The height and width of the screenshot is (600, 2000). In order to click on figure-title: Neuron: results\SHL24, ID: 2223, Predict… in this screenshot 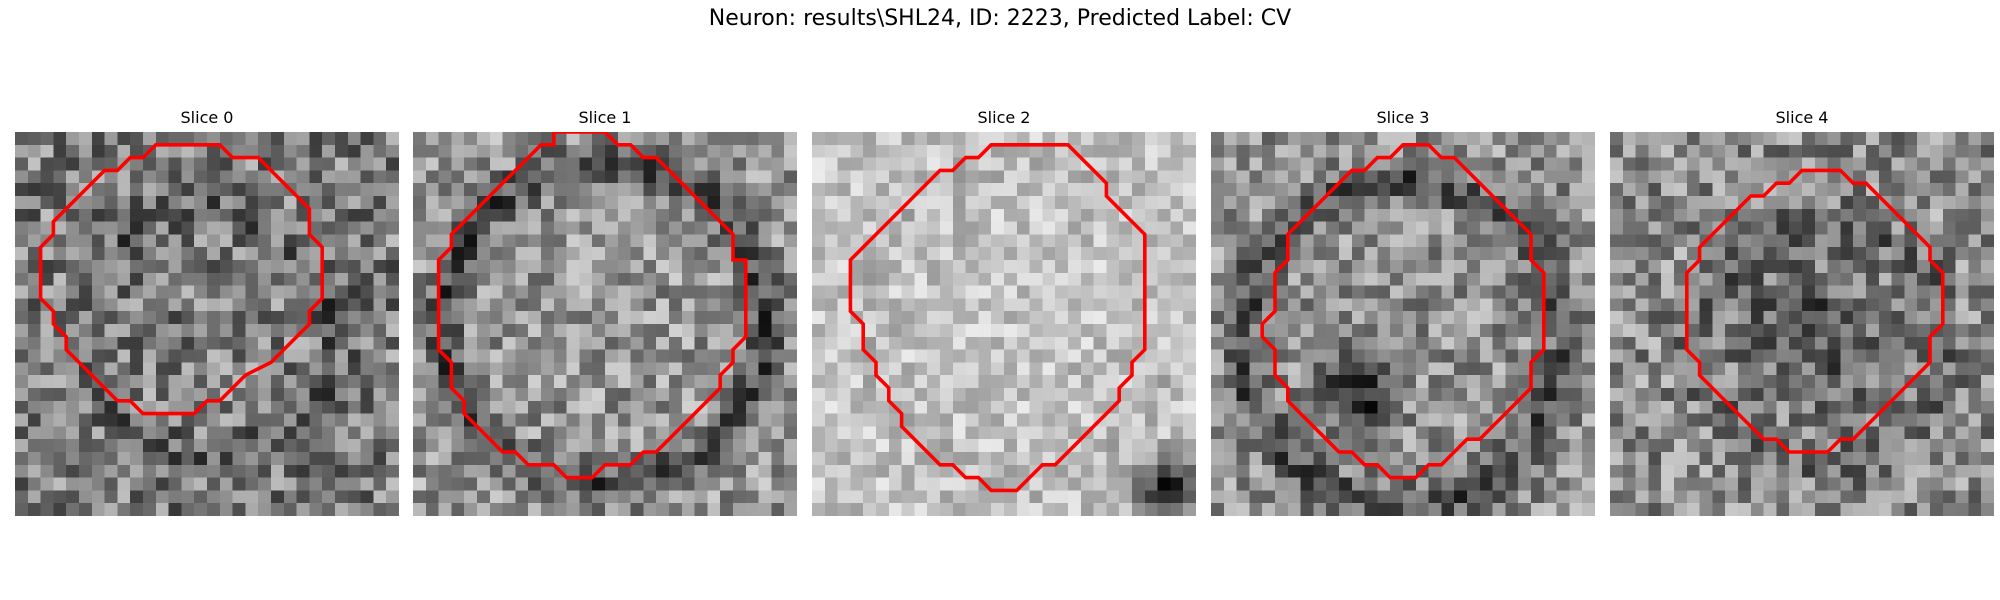, I will do `click(1000, 18)`.